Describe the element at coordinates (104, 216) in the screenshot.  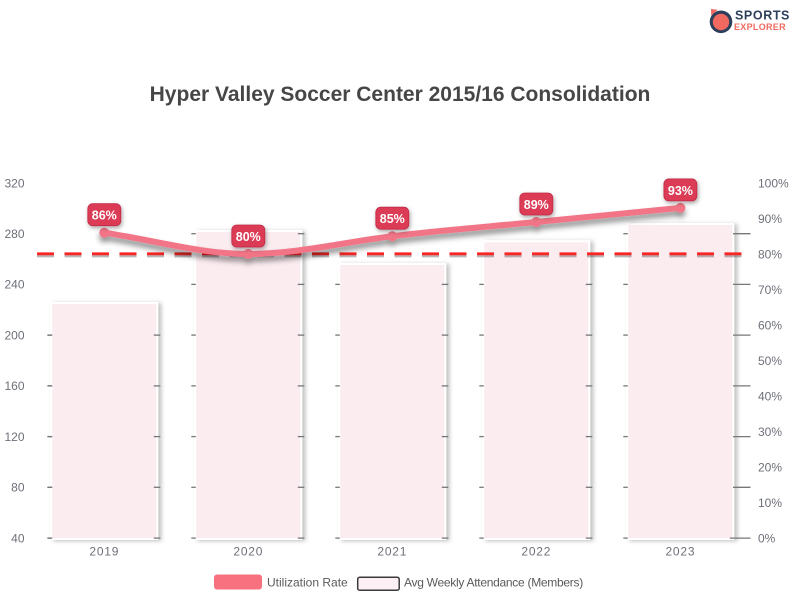
I see `svg-text: 86%` at that location.